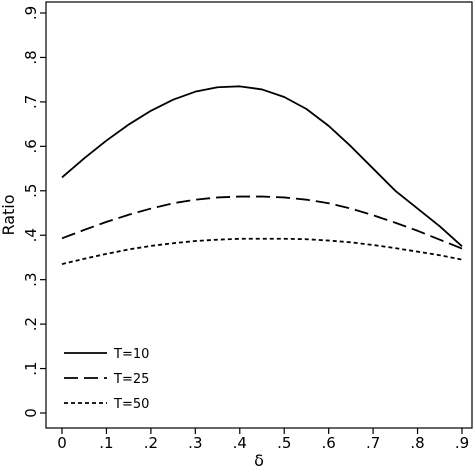  I want to click on x-tick-label: .5, so click(284, 443).